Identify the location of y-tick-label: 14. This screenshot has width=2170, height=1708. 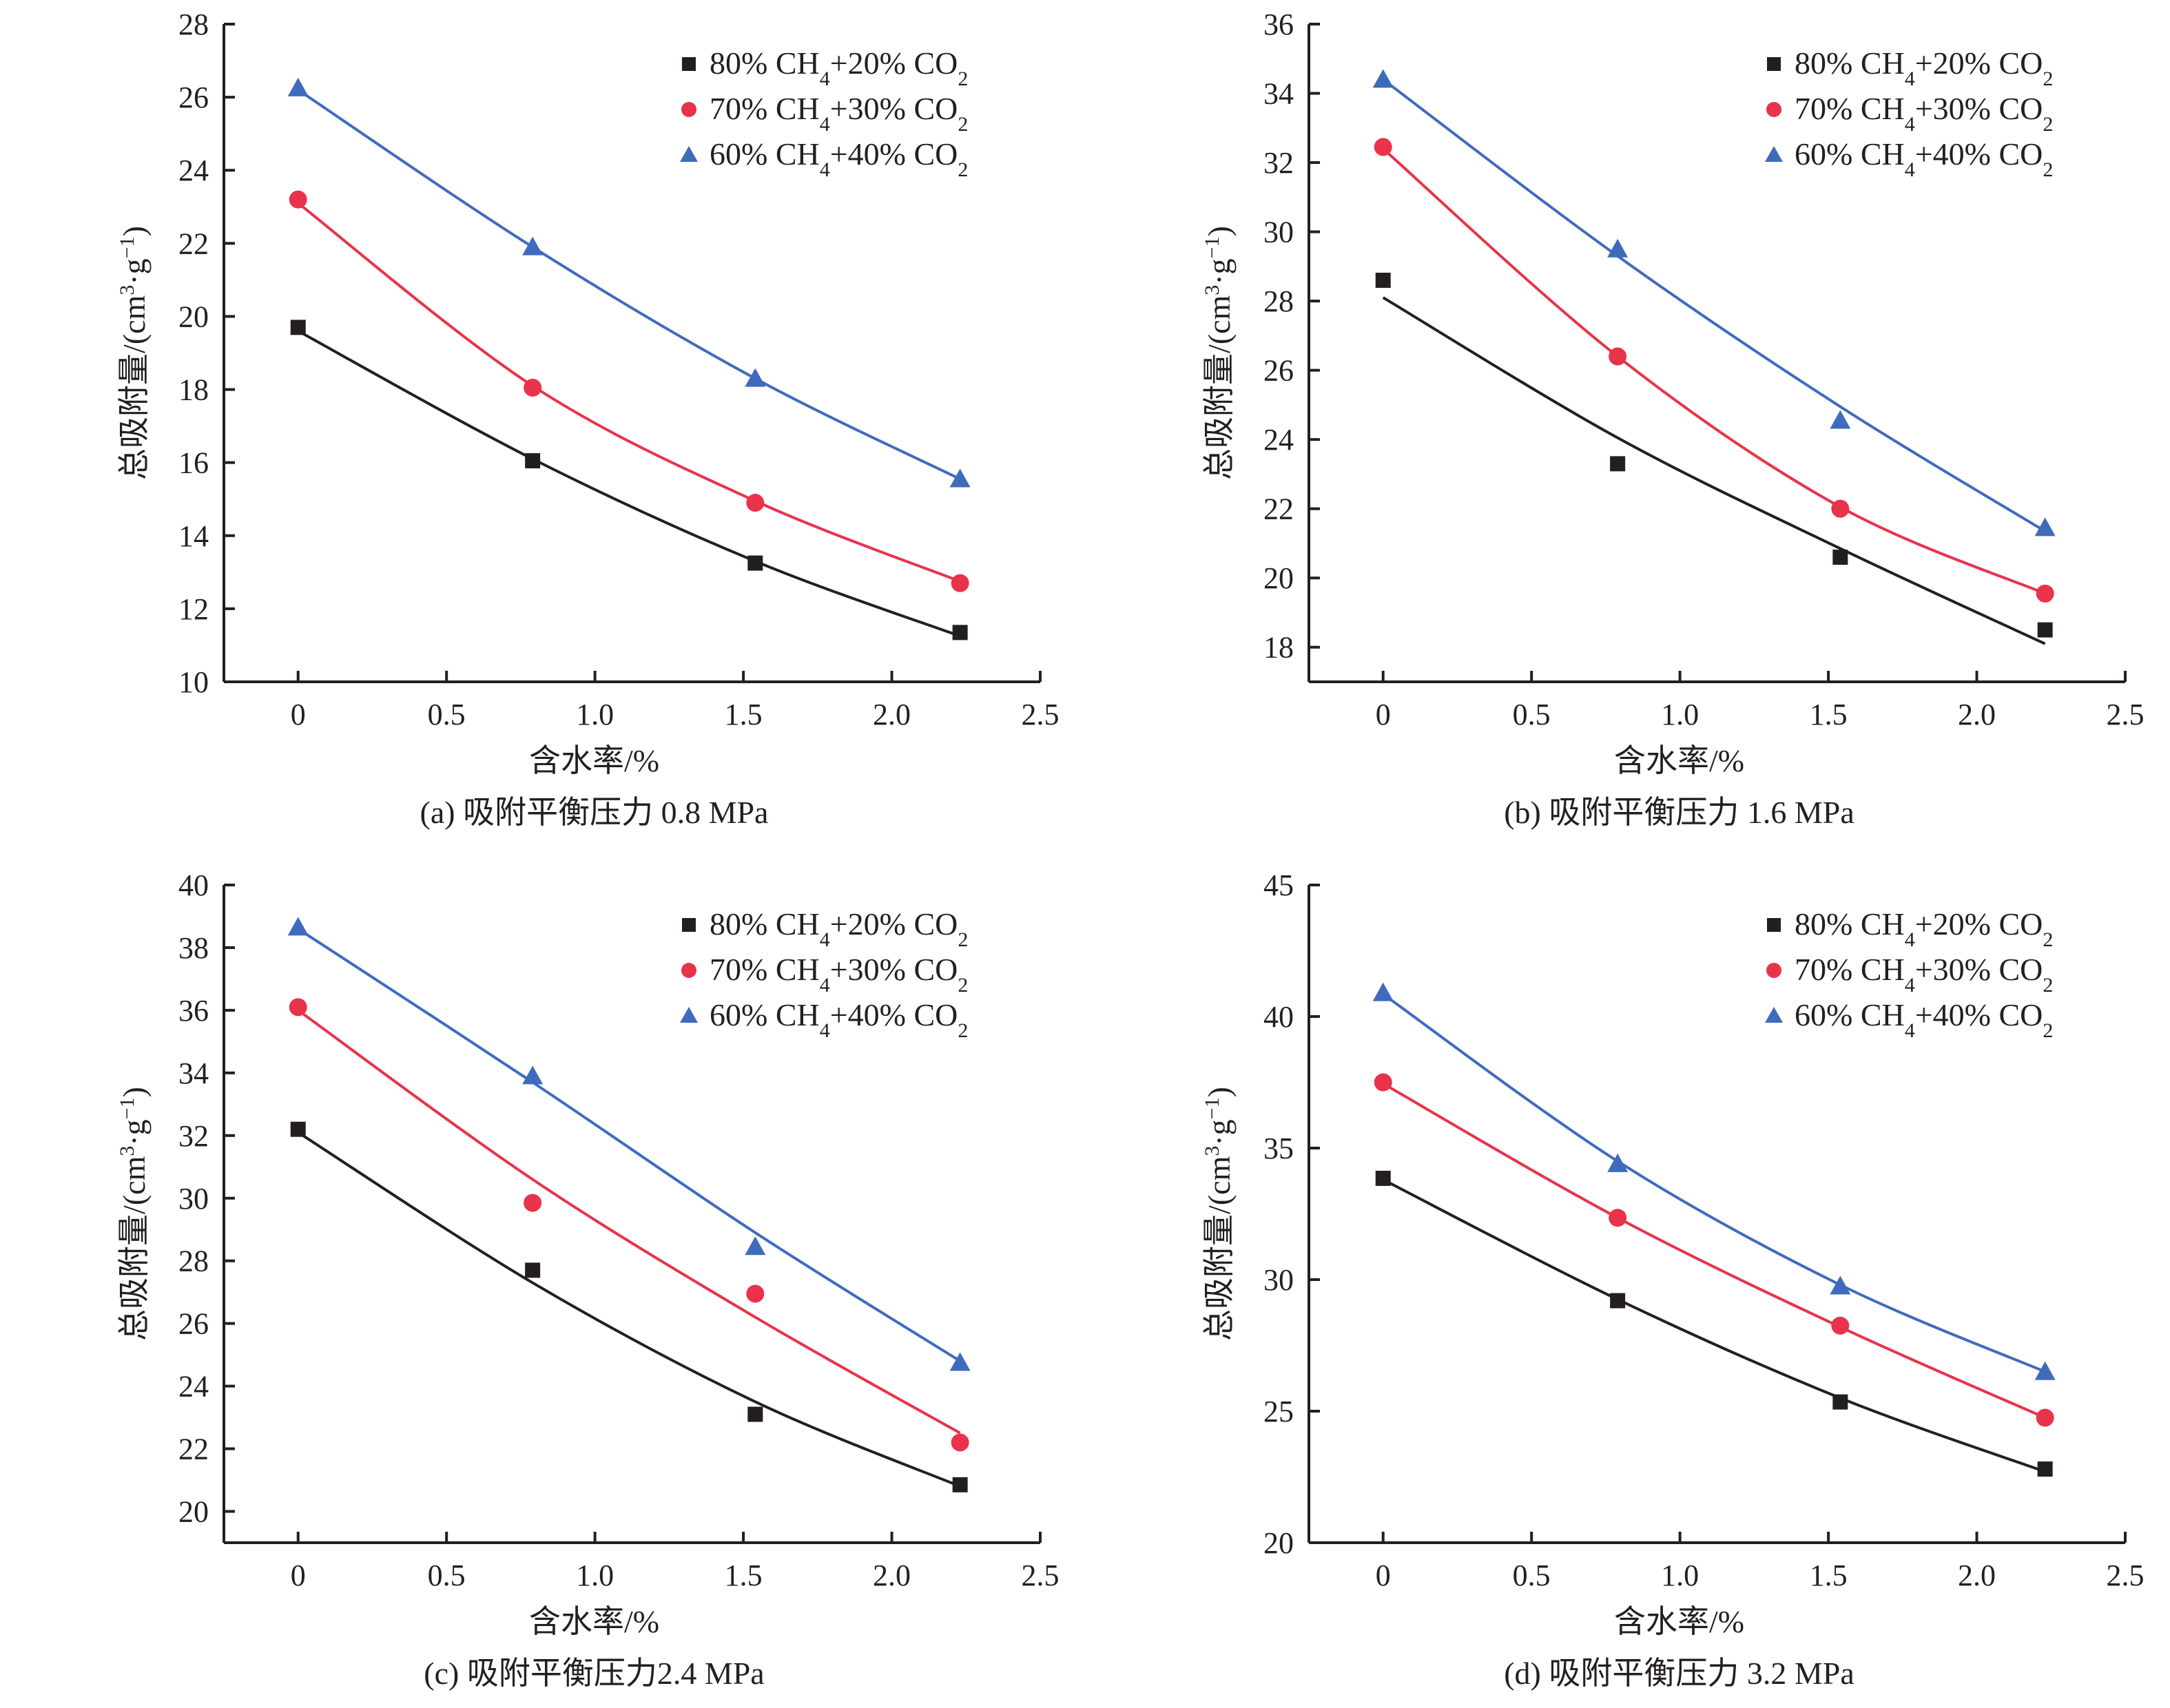
(193, 536).